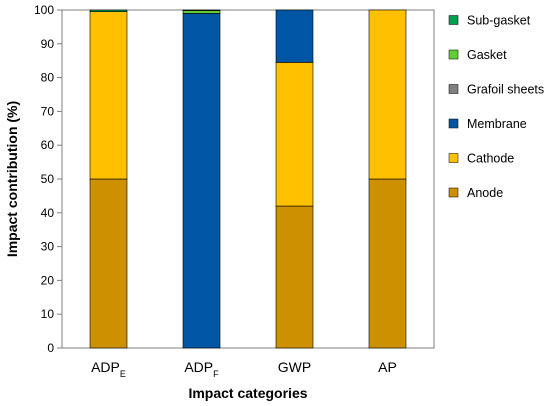 The width and height of the screenshot is (550, 406). Describe the element at coordinates (48, 314) in the screenshot. I see `y-tick-label: 10` at that location.